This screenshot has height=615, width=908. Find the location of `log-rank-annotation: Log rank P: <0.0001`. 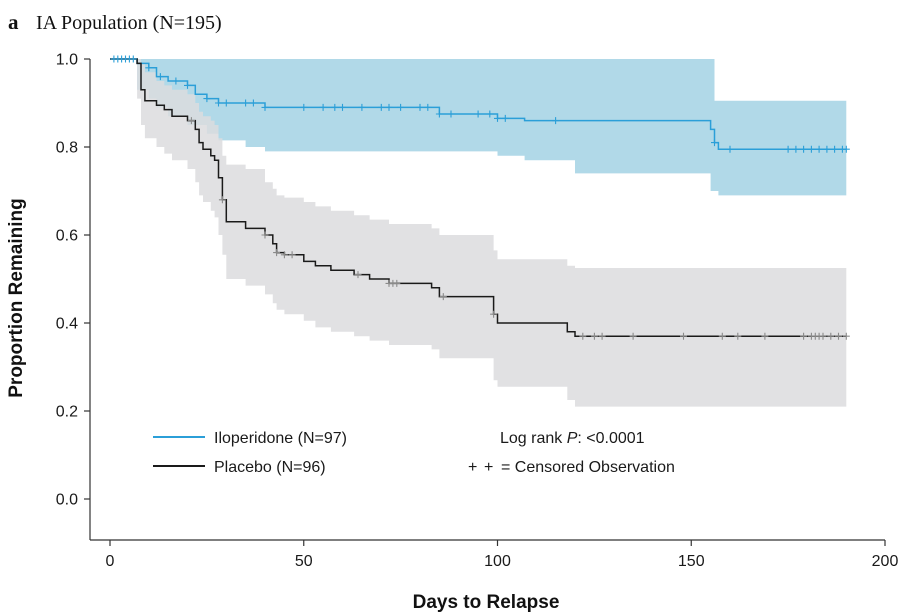

log-rank-annotation: Log rank P: <0.0001 is located at coordinates (572, 438).